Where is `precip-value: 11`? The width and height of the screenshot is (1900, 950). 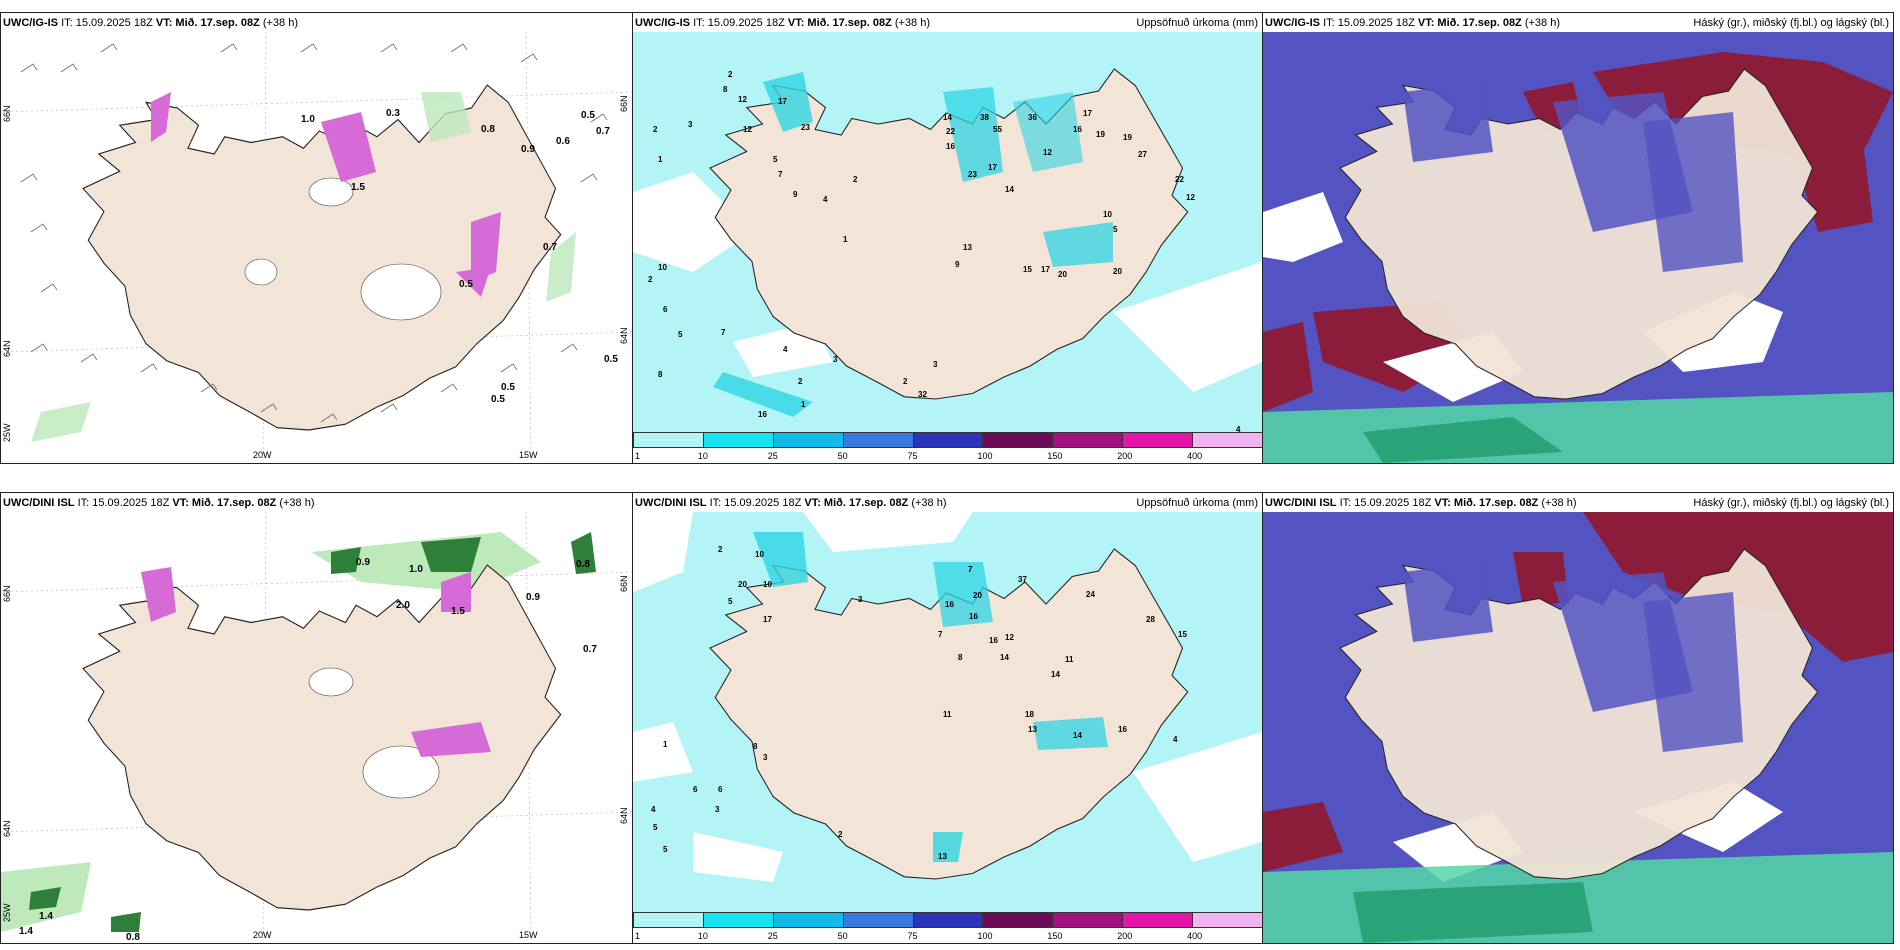 precip-value: 11 is located at coordinates (1069, 659).